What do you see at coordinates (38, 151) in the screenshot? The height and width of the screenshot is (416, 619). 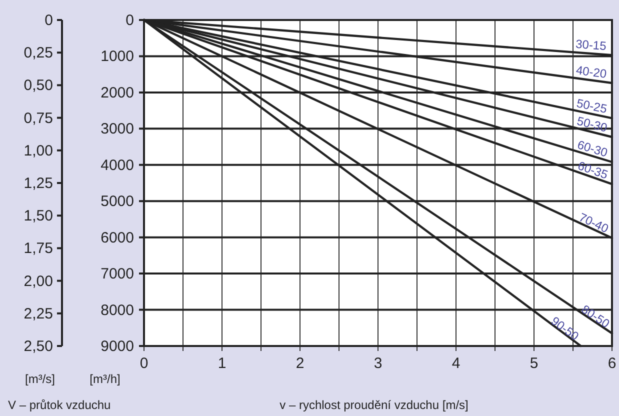 I see `y2-tick-label: 1,00` at bounding box center [38, 151].